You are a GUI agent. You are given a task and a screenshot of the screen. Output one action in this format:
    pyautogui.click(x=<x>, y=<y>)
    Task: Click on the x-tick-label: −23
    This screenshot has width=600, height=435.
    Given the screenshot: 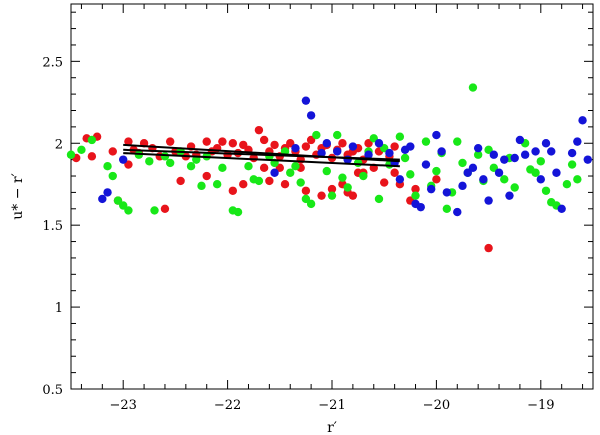 What is the action you would take?
    pyautogui.click(x=122, y=405)
    